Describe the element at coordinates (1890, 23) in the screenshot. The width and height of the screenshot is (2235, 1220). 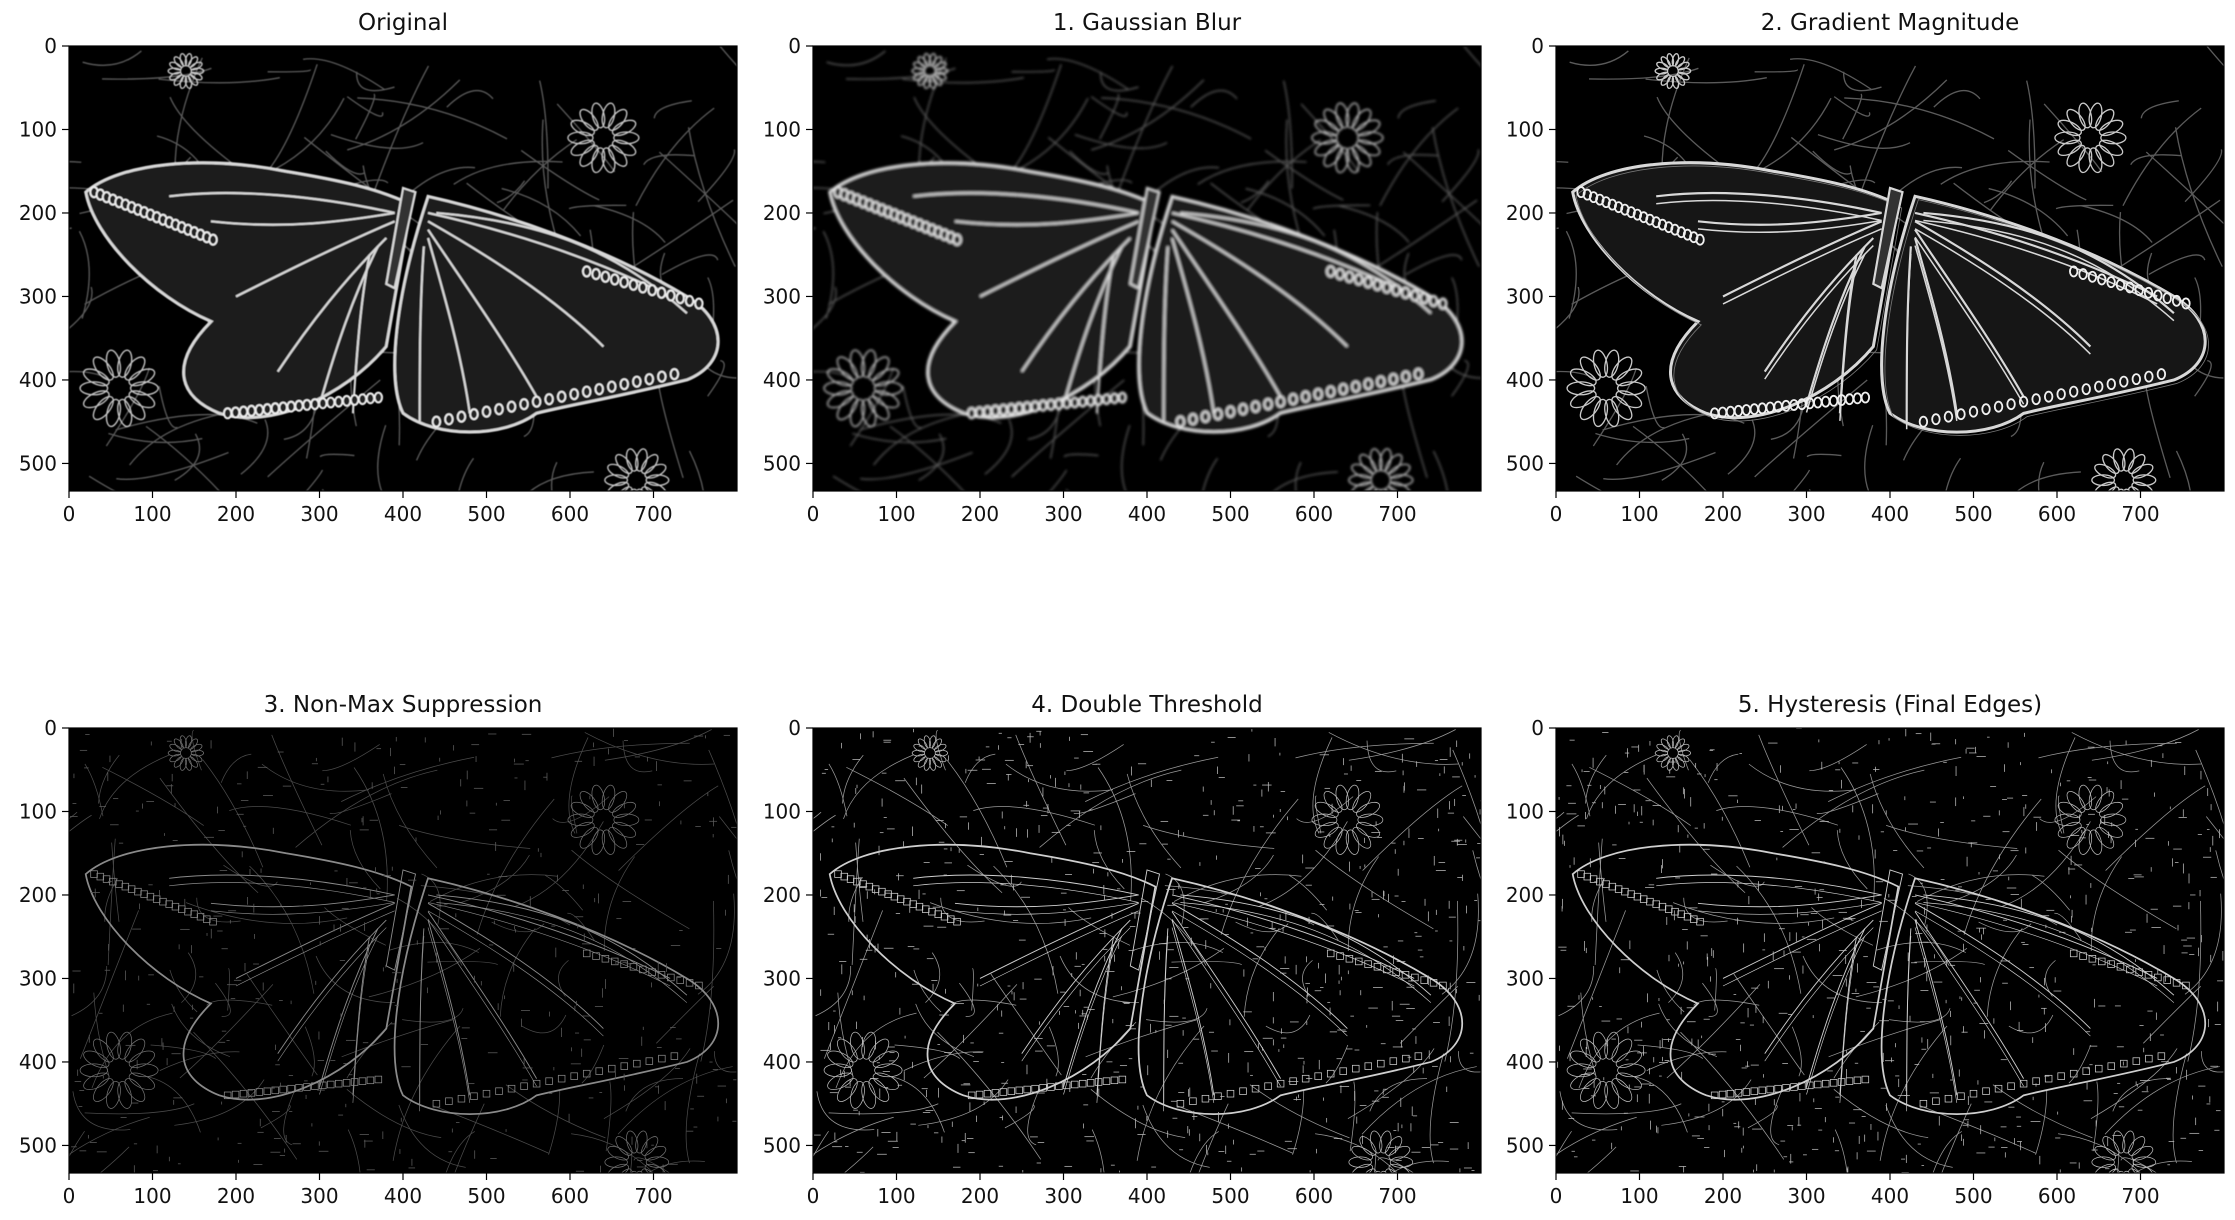
I see `panel-title: 2. Gradient Magnitude` at that location.